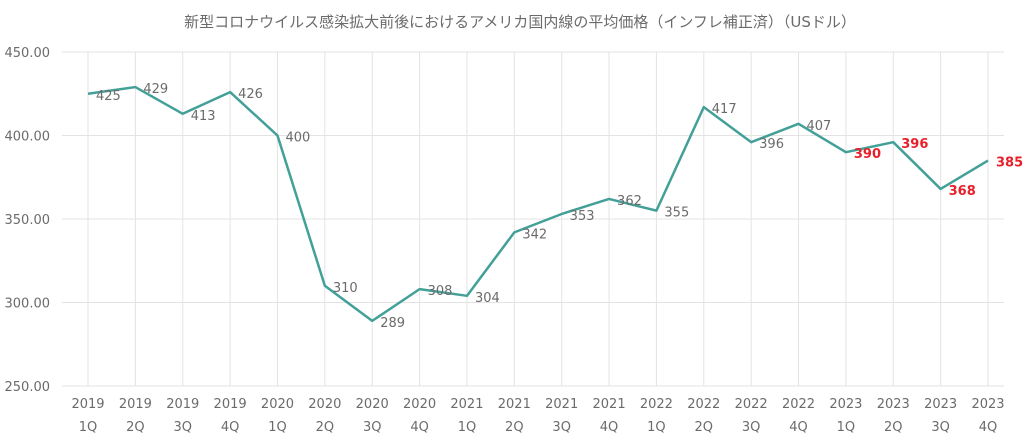  What do you see at coordinates (28, 53) in the screenshot?
I see `y-tick-label: 450.00` at bounding box center [28, 53].